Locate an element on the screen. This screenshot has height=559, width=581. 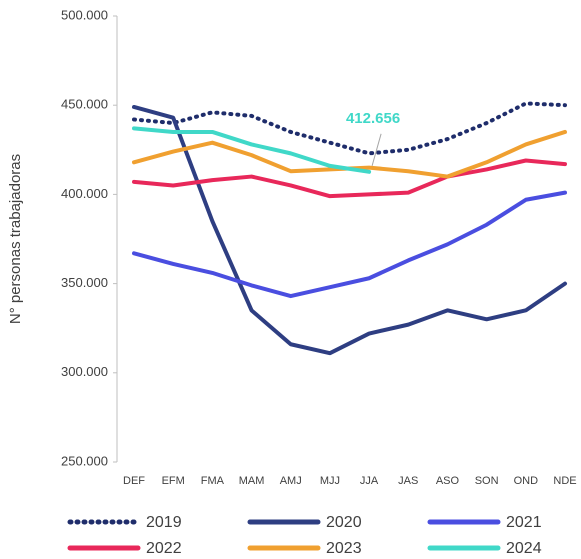
x-tick-label: SON is located at coordinates (487, 481).